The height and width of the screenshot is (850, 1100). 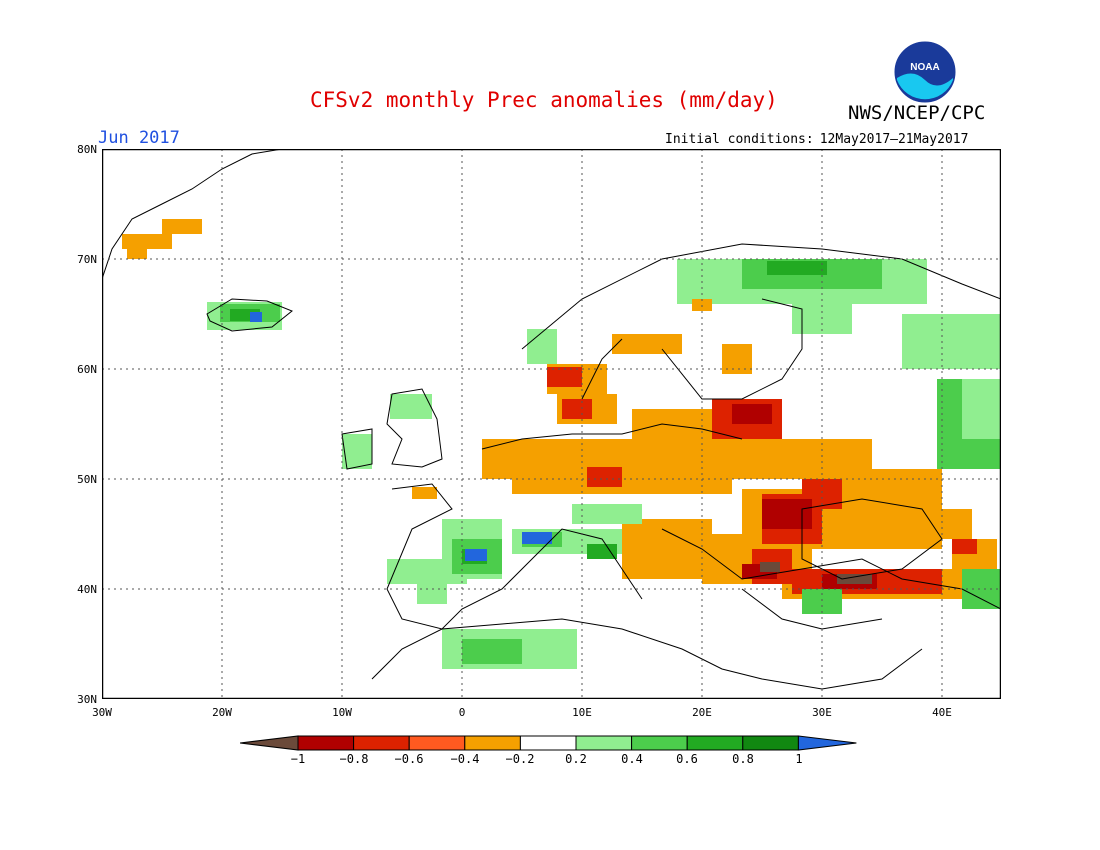 I want to click on lat-label: 80N, so click(x=87, y=149).